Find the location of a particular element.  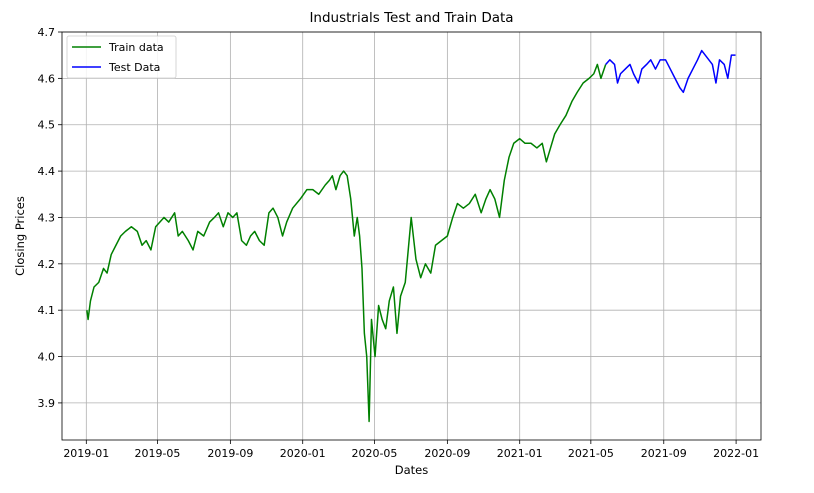

chart-title: Industrials Test and Train Data is located at coordinates (411, 18).